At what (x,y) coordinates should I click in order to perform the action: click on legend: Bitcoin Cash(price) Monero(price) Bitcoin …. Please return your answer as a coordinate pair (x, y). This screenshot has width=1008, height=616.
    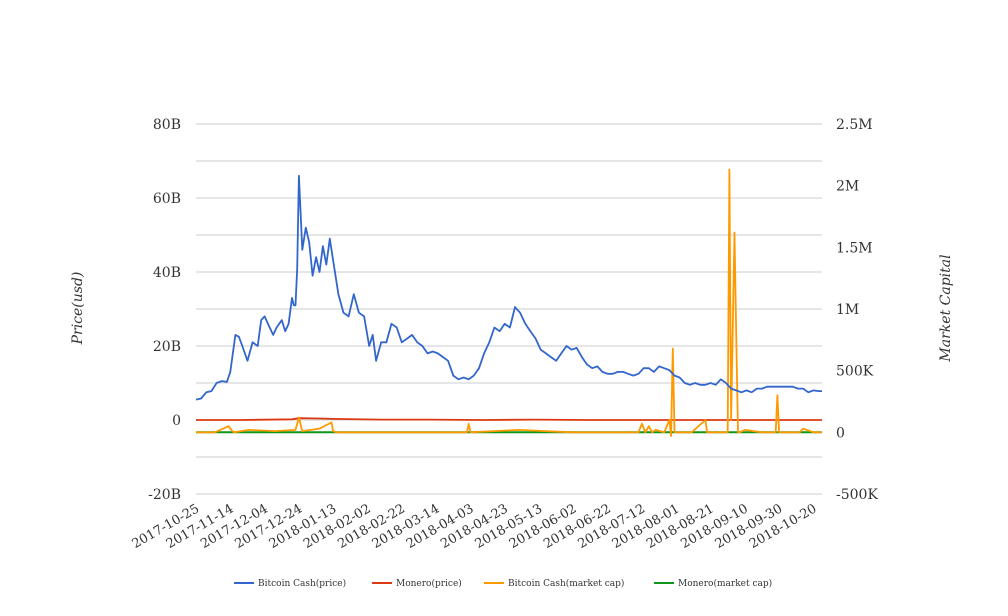
    Looking at the image, I should click on (503, 583).